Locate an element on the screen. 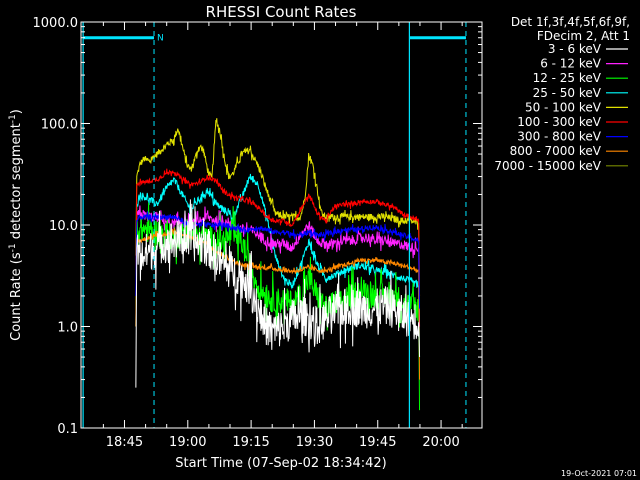  y-tick-label: 1.0 is located at coordinates (67, 328).